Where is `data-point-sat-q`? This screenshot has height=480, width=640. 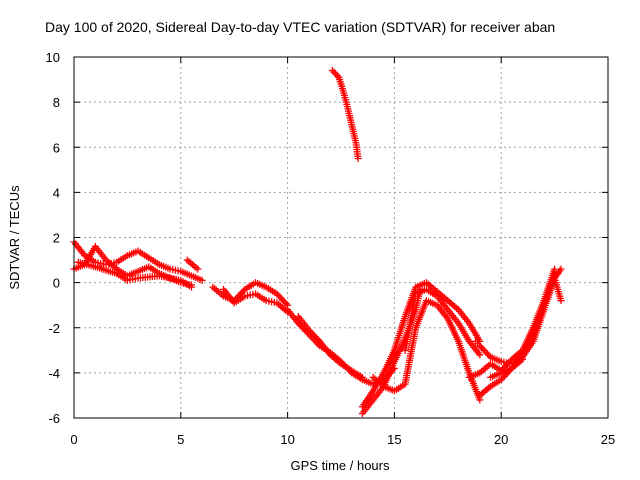
data-point-sat-q is located at coordinates (358, 159).